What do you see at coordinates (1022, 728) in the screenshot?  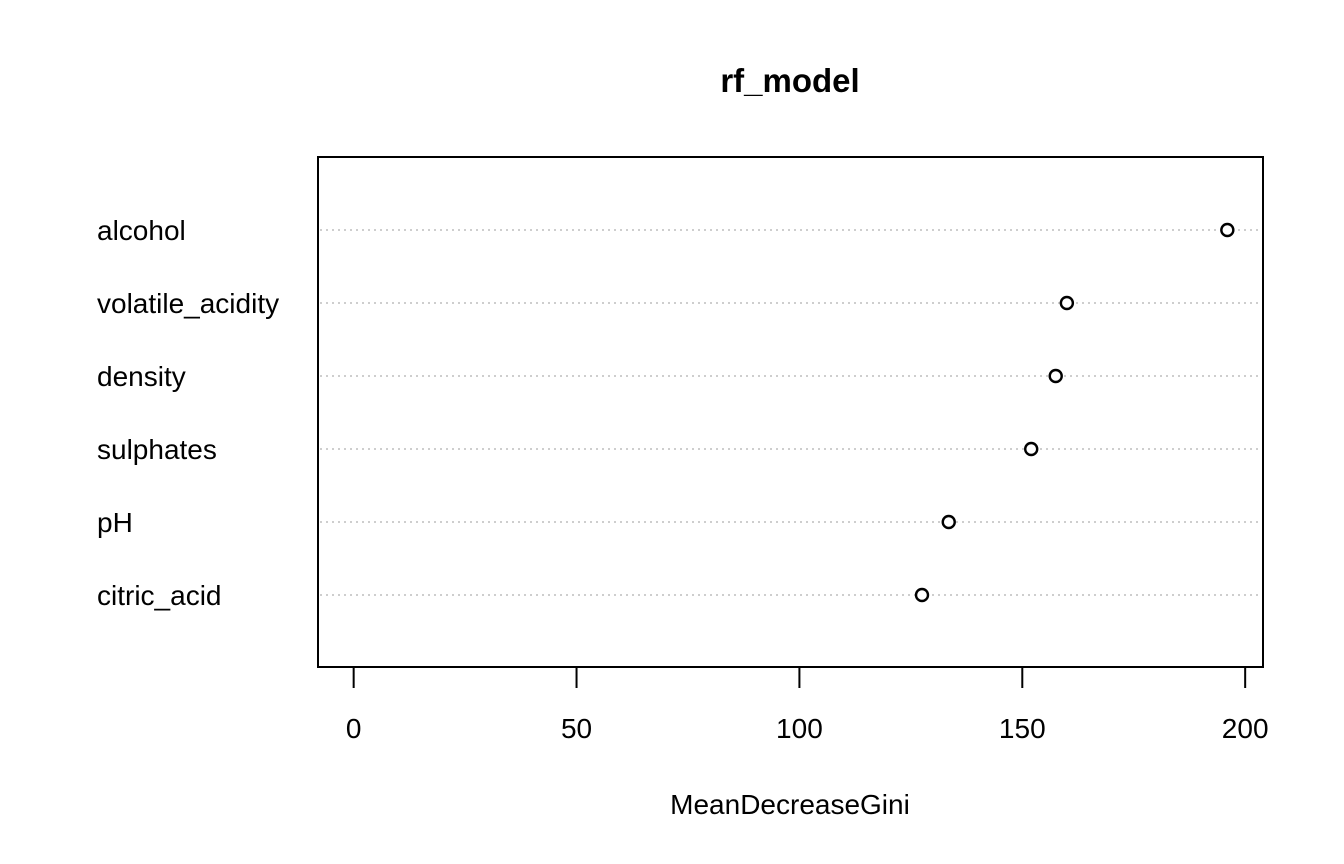 I see `x-tick-label-150: 150` at bounding box center [1022, 728].